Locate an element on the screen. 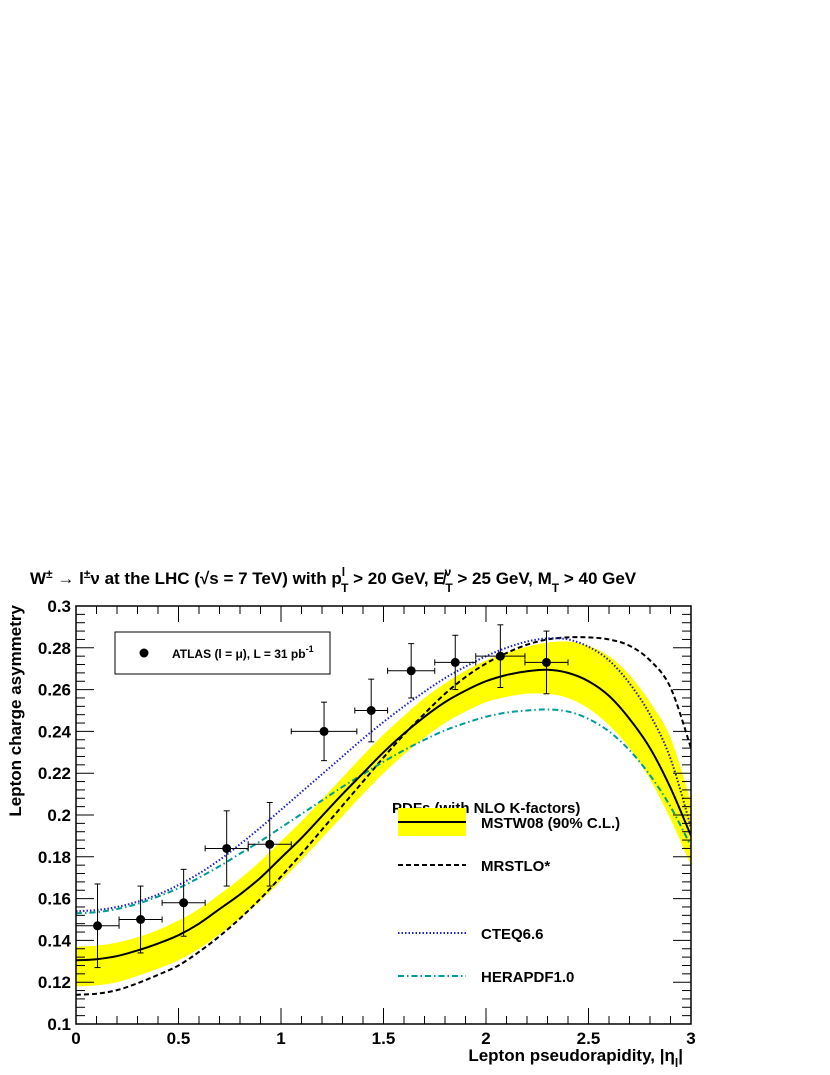 The width and height of the screenshot is (830, 1075). data-legend-label-main: ATLAS (l = μ), L = 31 pb is located at coordinates (239, 654).